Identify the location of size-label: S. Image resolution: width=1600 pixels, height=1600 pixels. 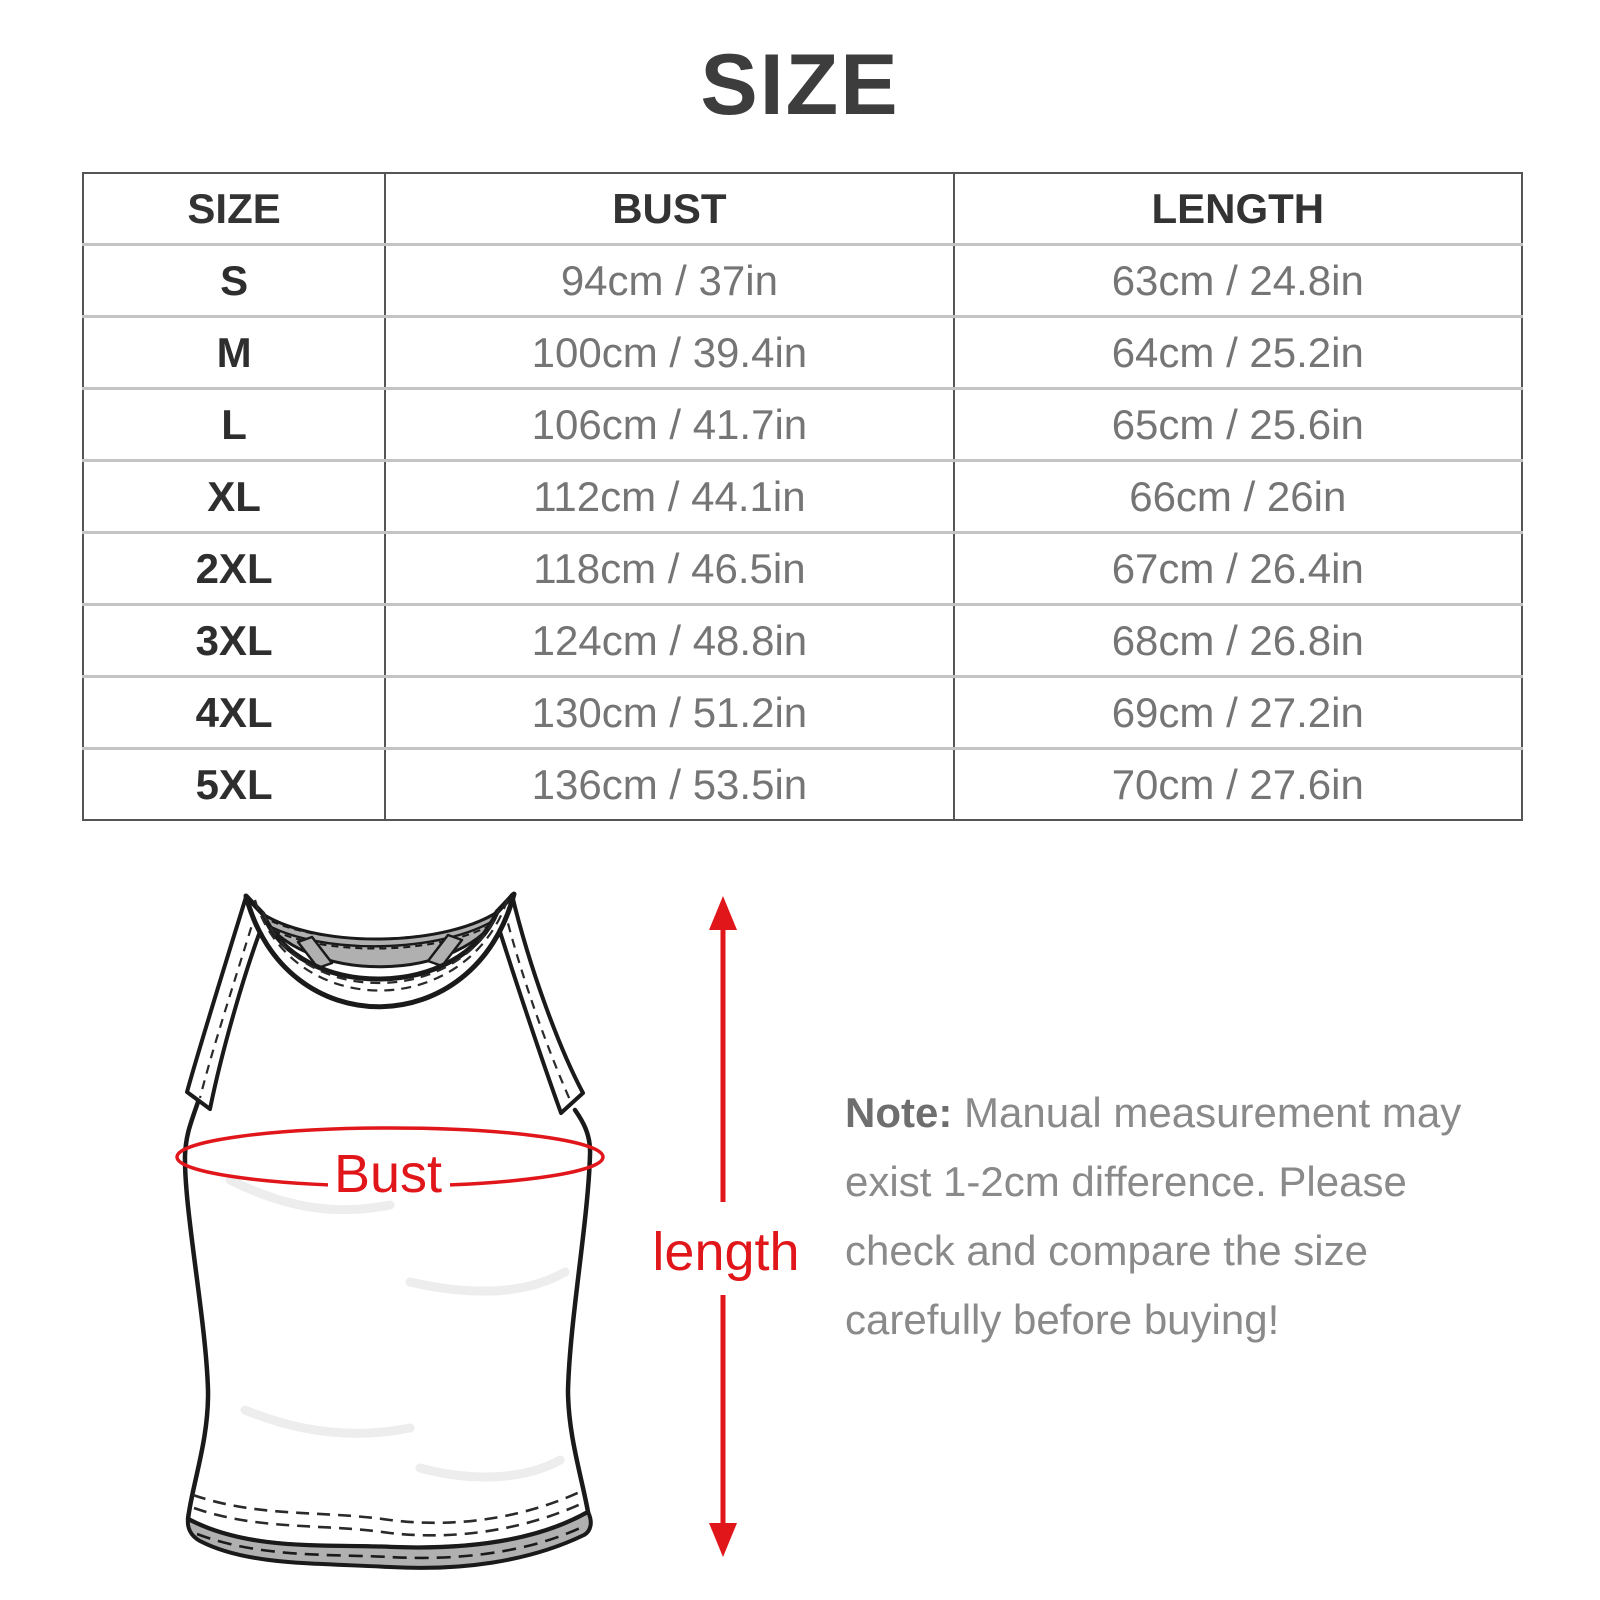
(234, 280).